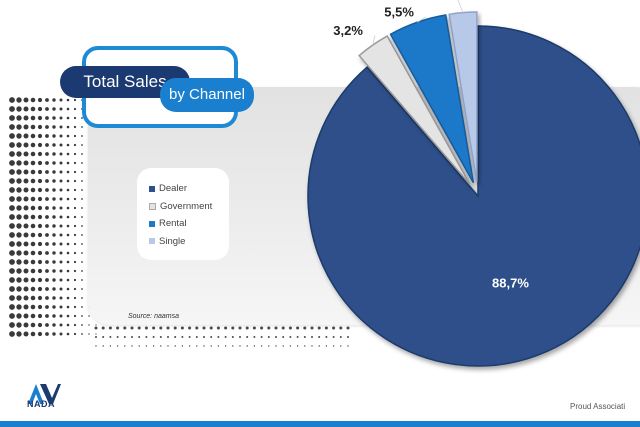 This screenshot has height=427, width=640. What do you see at coordinates (172, 241) in the screenshot?
I see `legend-label-single: Single` at bounding box center [172, 241].